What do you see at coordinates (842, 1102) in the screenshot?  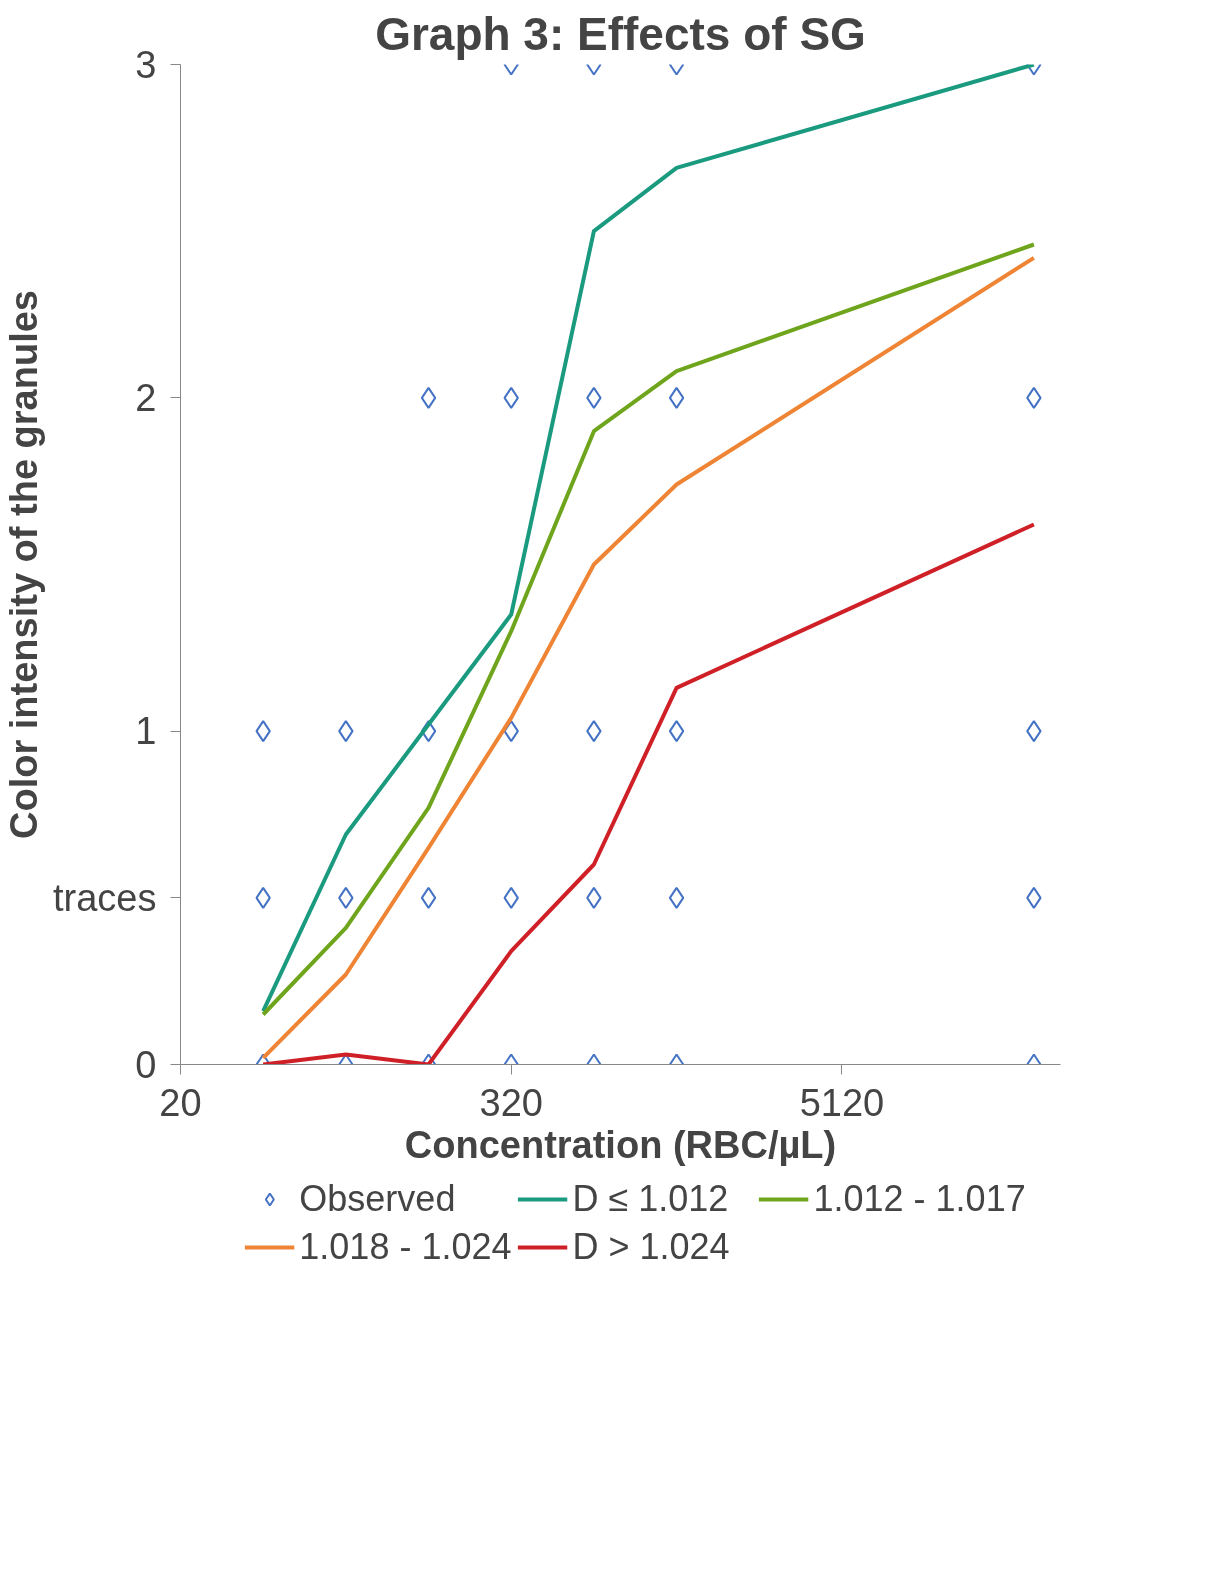 I see `x-tick-label: 5120` at bounding box center [842, 1102].